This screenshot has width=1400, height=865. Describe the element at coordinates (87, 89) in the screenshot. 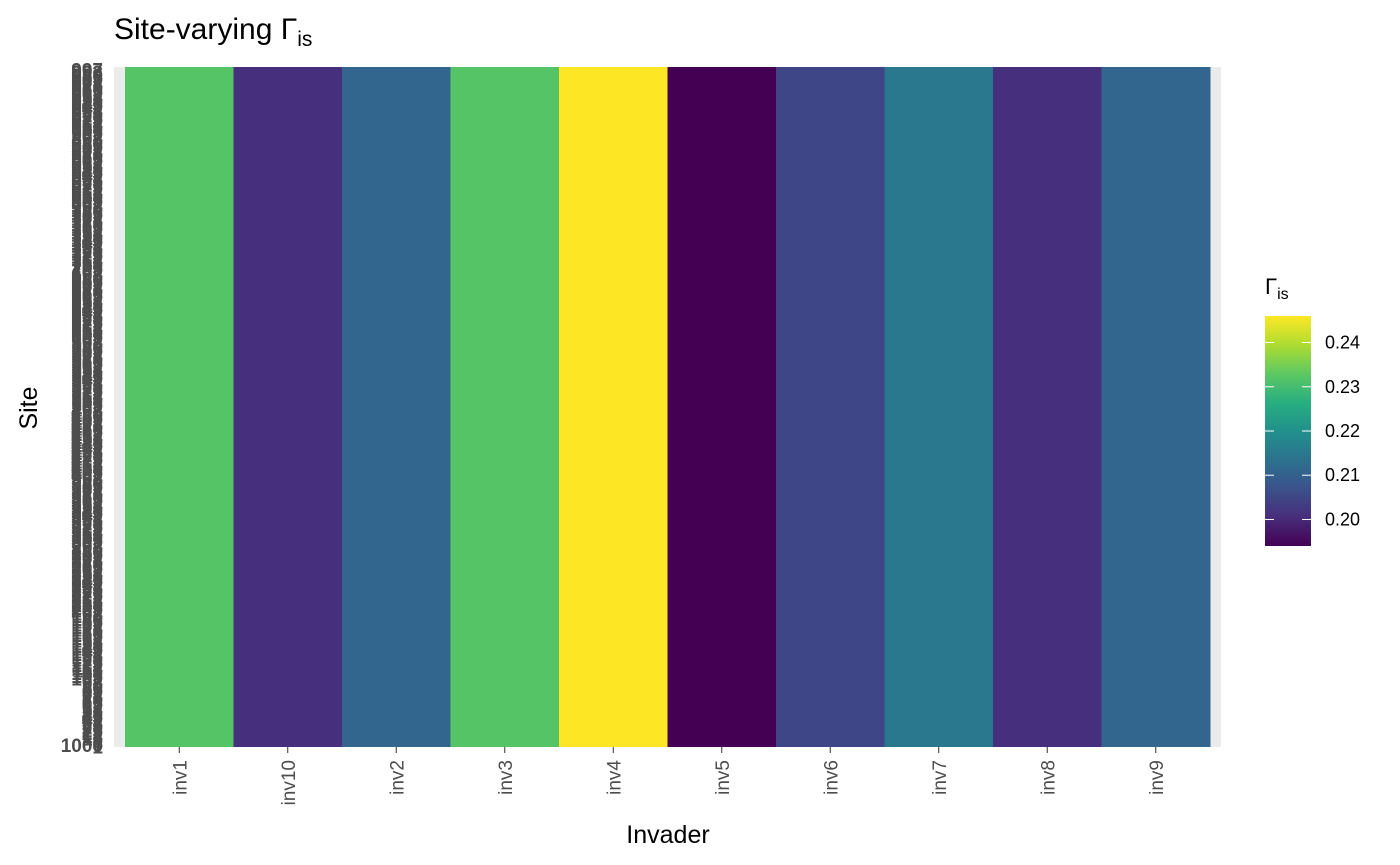

I see `y-tick-label: 969` at that location.